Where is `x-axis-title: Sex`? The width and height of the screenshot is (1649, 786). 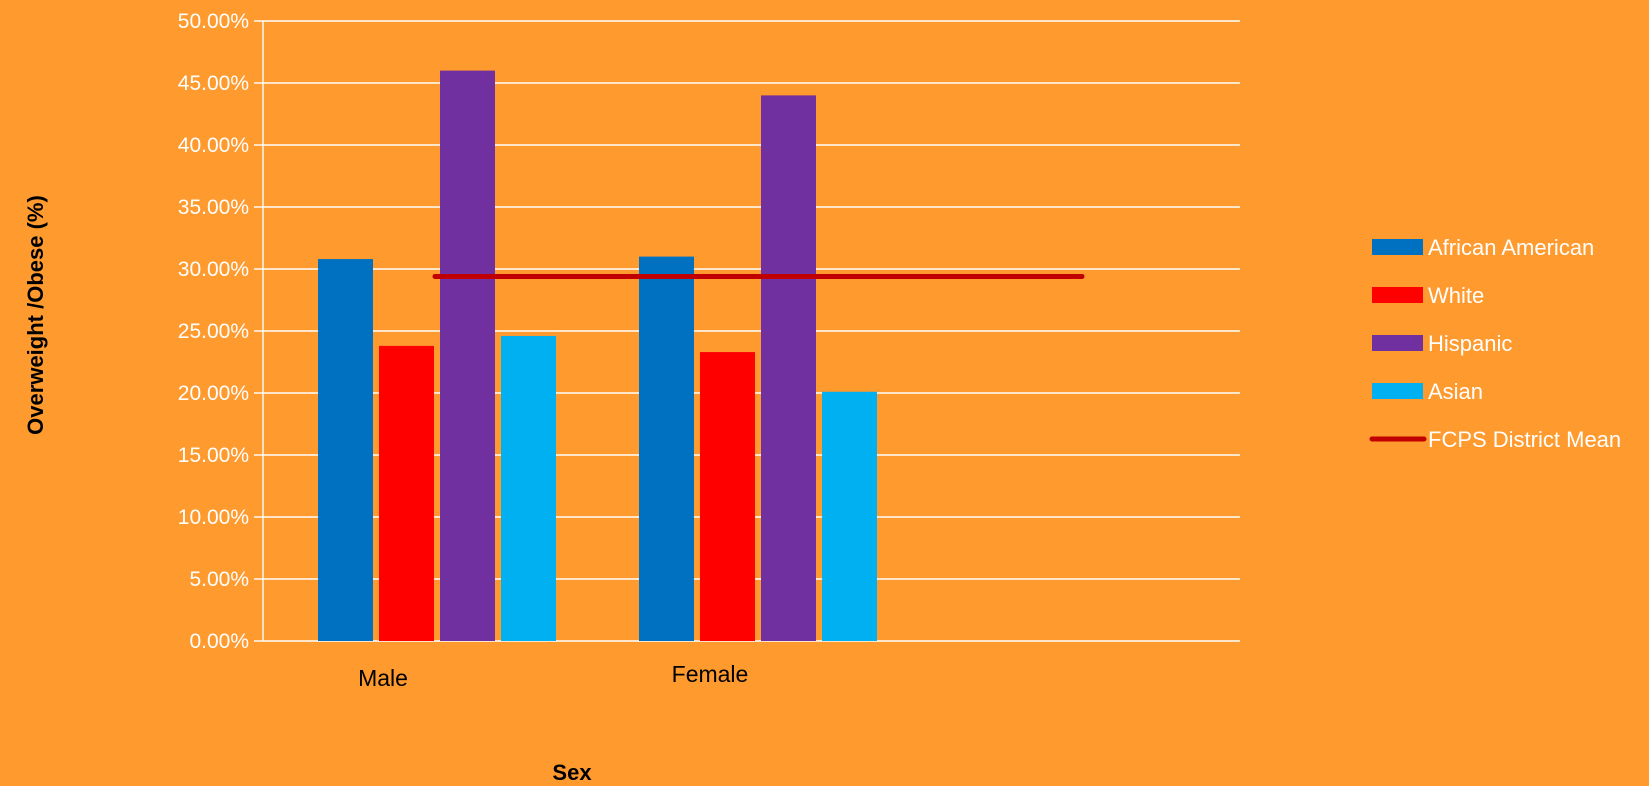
x-axis-title: Sex is located at coordinates (572, 772).